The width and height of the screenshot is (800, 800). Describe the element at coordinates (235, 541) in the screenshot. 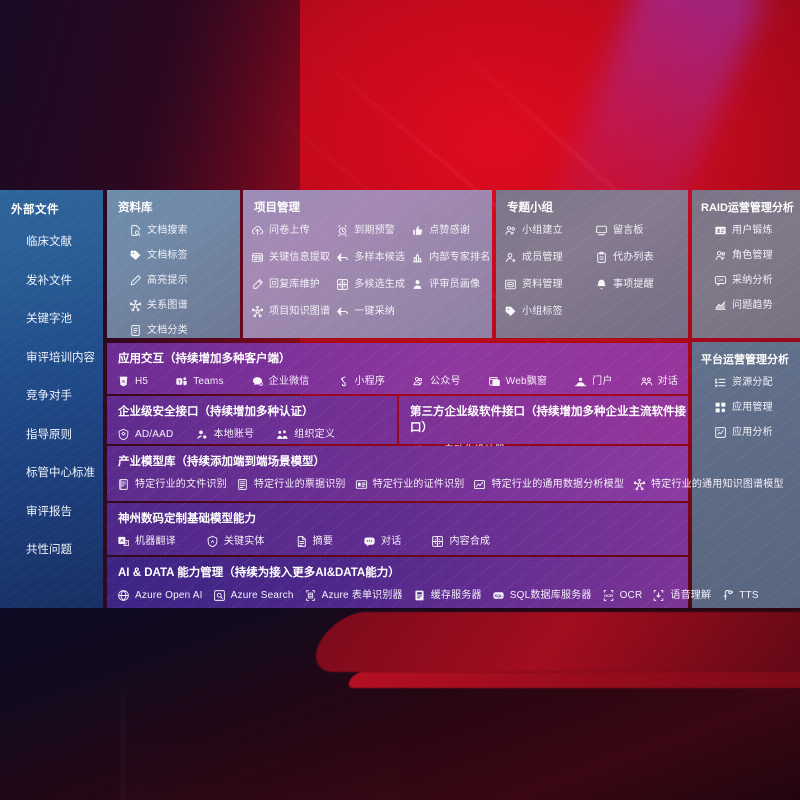

I see `capability-basemodel-2: A 关键实体` at that location.